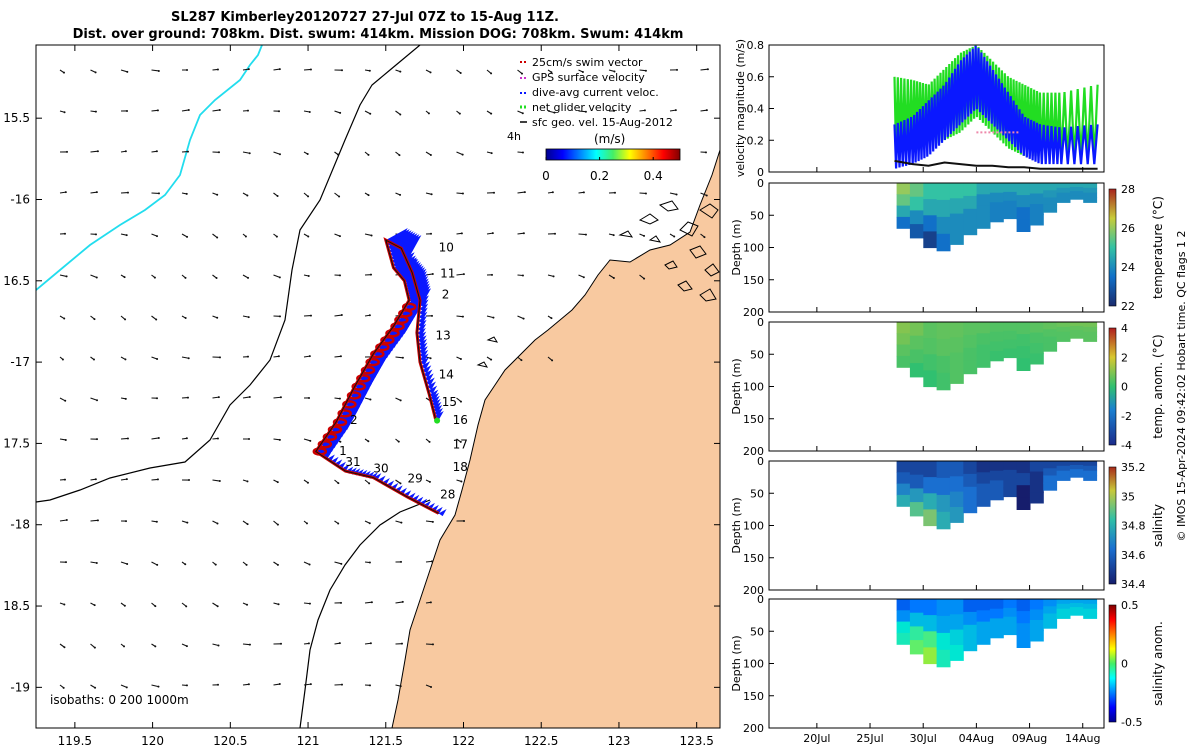 The width and height of the screenshot is (1200, 750). Describe the element at coordinates (609, 139) in the screenshot. I see `colorbar-unit-label: (m/s)` at that location.